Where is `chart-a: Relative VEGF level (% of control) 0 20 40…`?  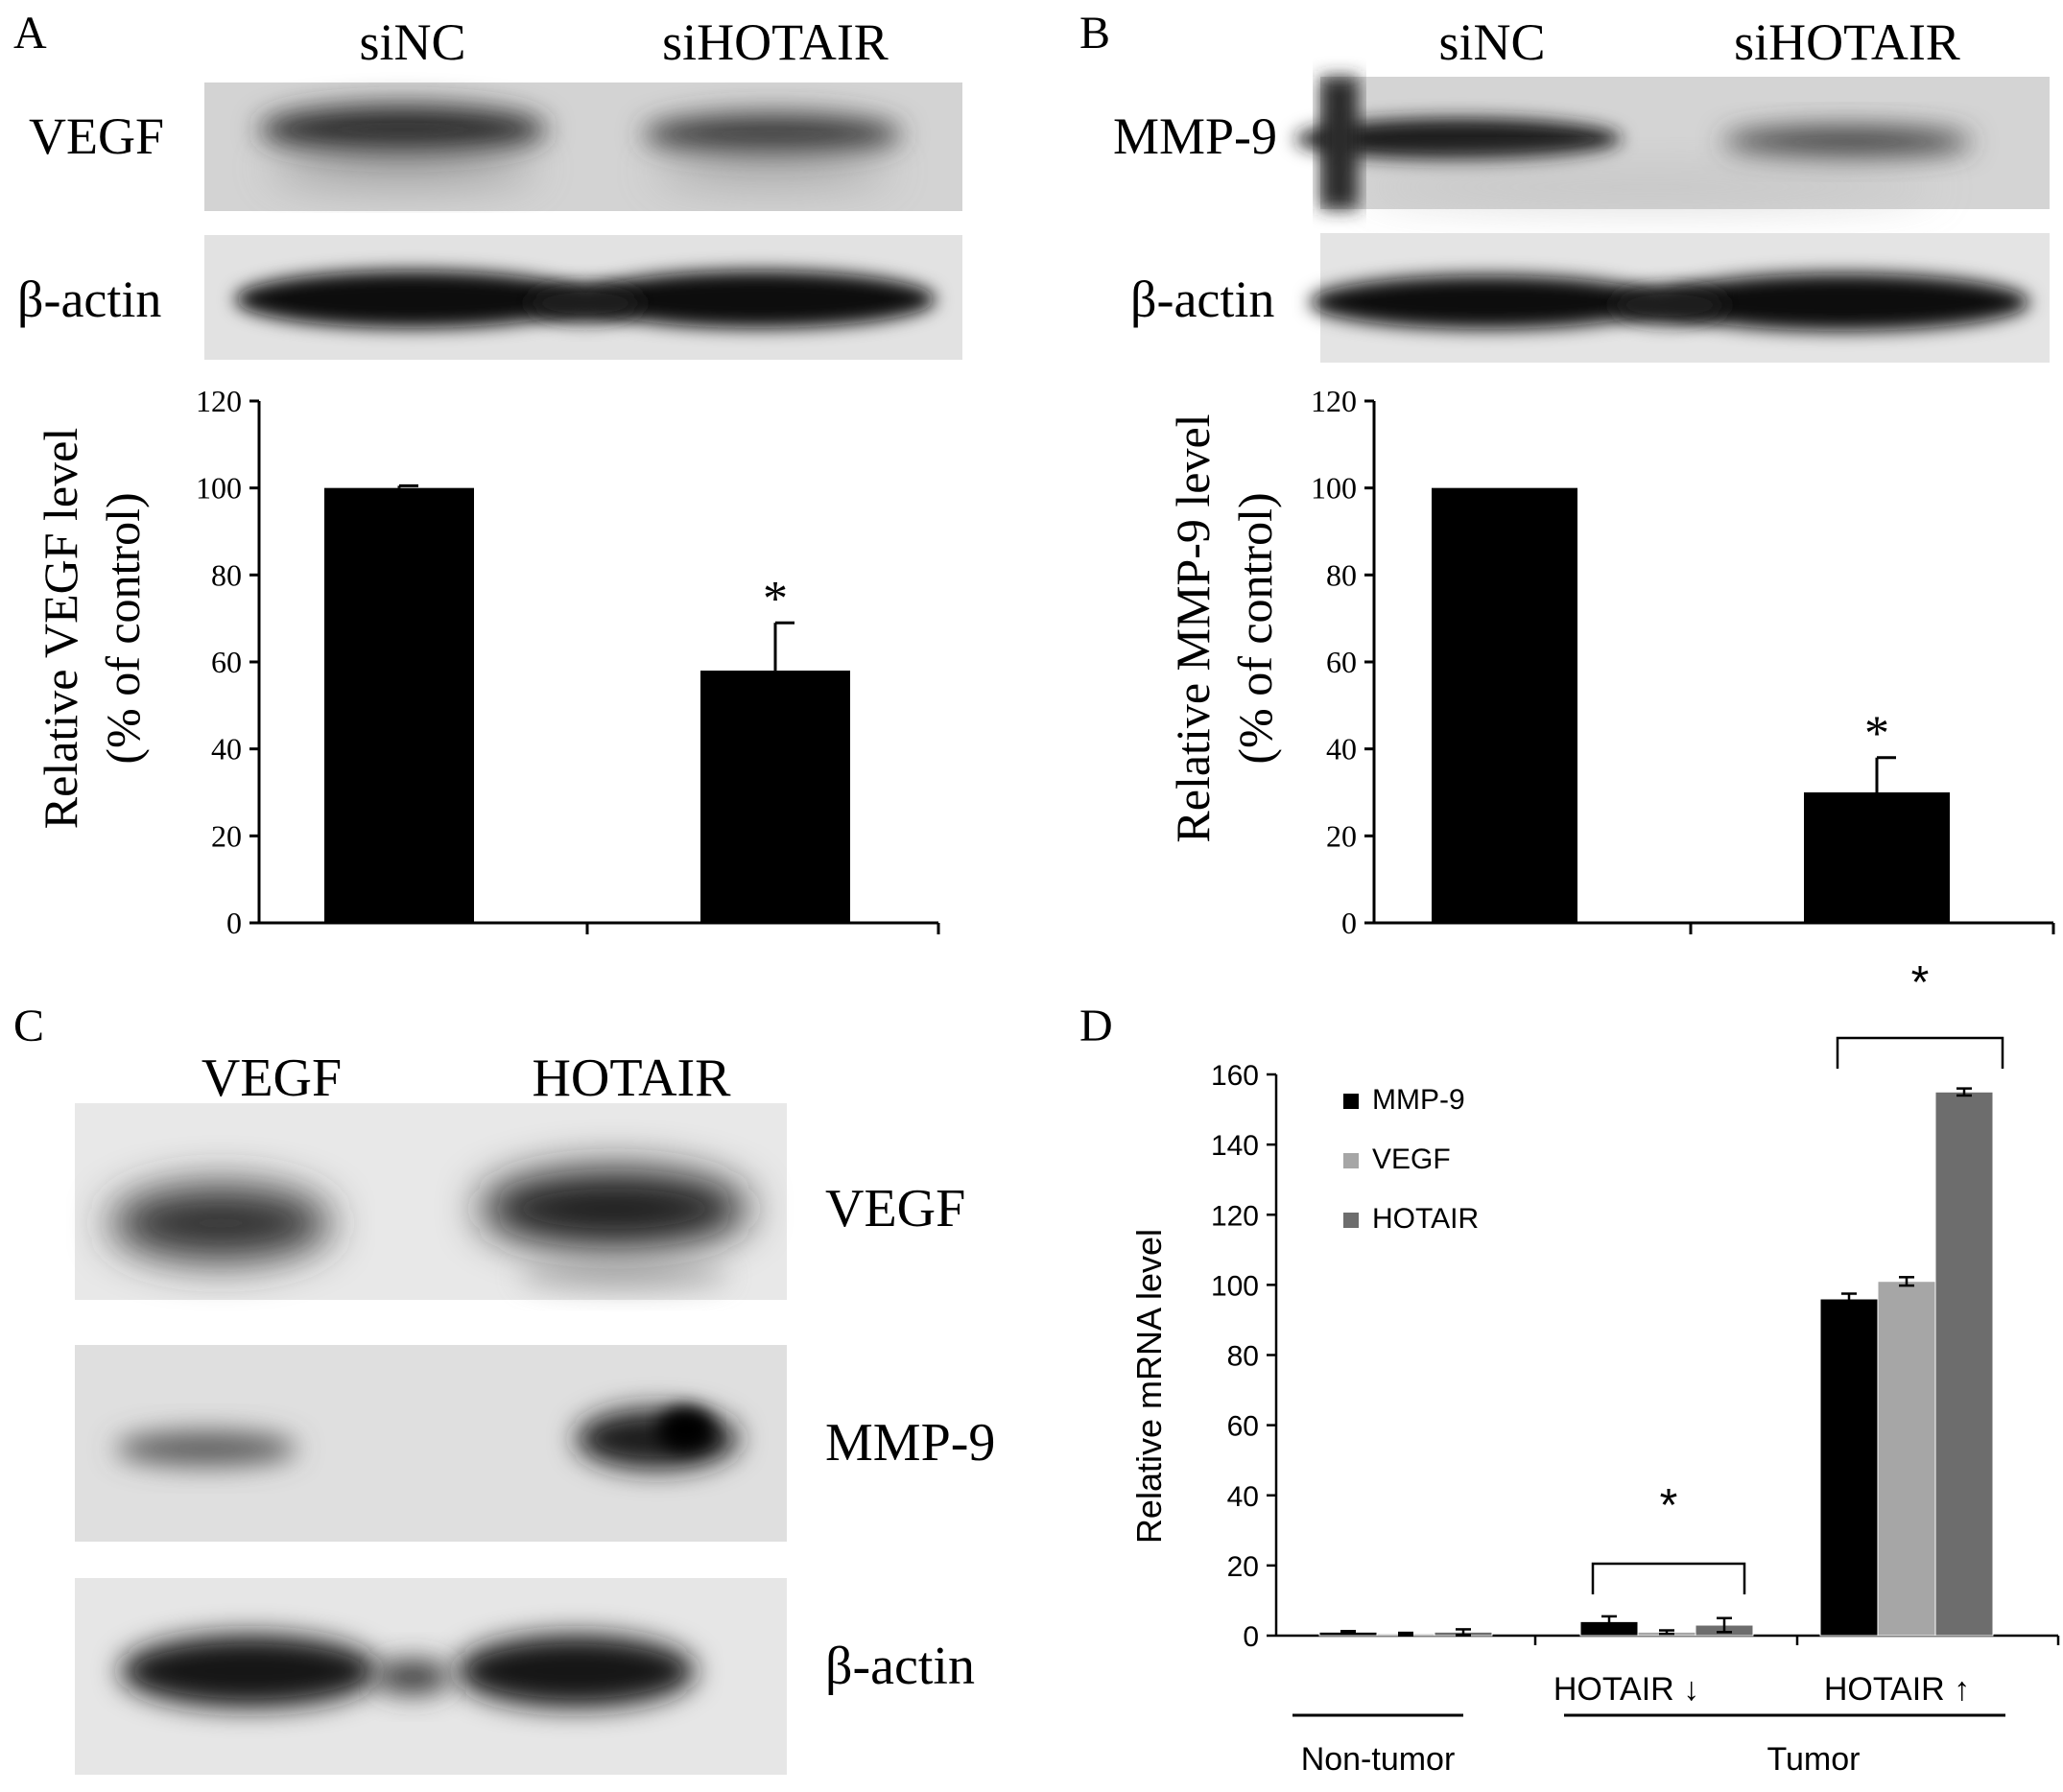 chart-a: Relative VEGF level (% of control) 0 20 40… is located at coordinates (487, 662).